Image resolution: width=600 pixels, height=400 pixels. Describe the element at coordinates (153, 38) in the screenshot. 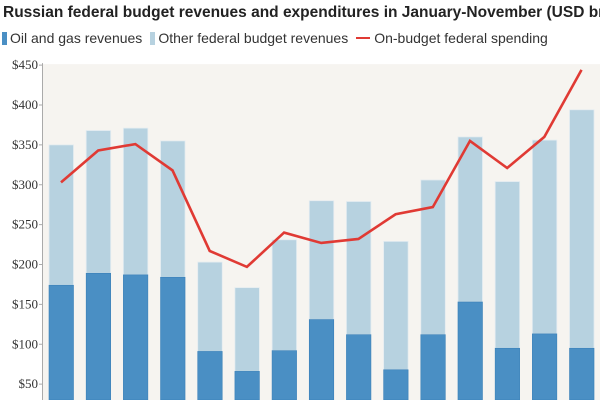

I see `legend-swatch-other` at that location.